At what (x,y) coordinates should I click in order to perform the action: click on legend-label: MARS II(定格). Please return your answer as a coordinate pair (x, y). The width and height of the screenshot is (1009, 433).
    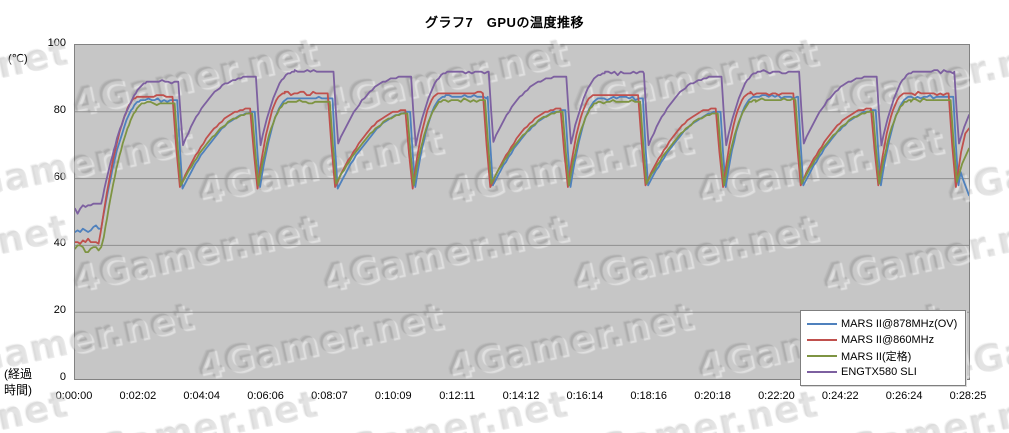
    Looking at the image, I should click on (876, 357).